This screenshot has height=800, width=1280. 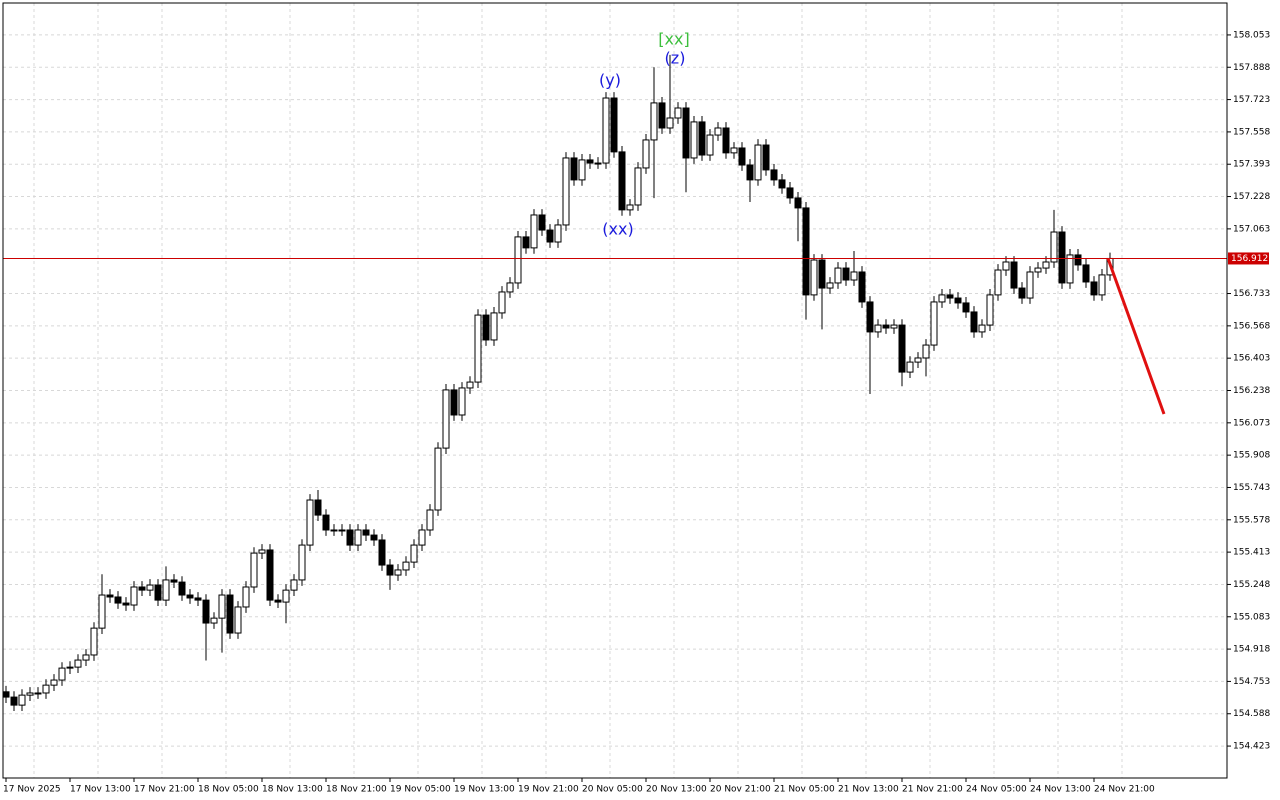 I want to click on x-tick-label: 19 Nov 13:00, so click(x=484, y=790).